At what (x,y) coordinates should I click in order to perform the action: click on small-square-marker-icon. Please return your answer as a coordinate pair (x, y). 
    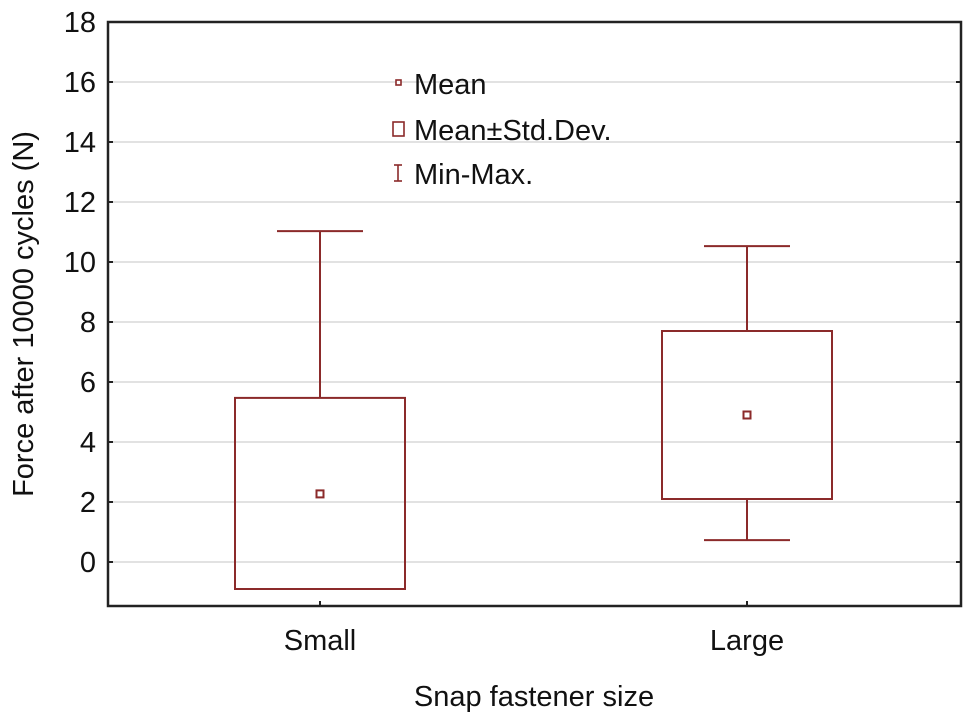
    Looking at the image, I should click on (398, 82).